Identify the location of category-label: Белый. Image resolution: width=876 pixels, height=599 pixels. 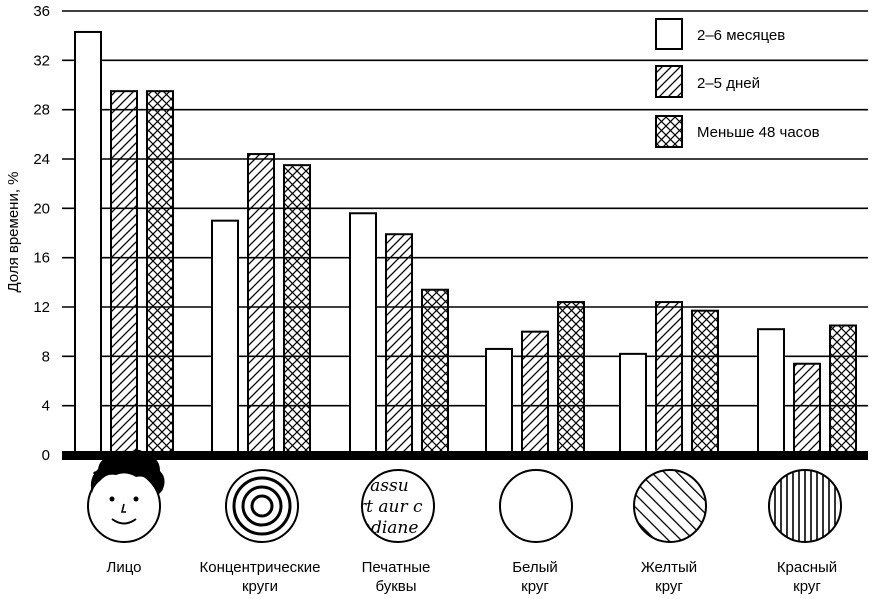
(535, 567).